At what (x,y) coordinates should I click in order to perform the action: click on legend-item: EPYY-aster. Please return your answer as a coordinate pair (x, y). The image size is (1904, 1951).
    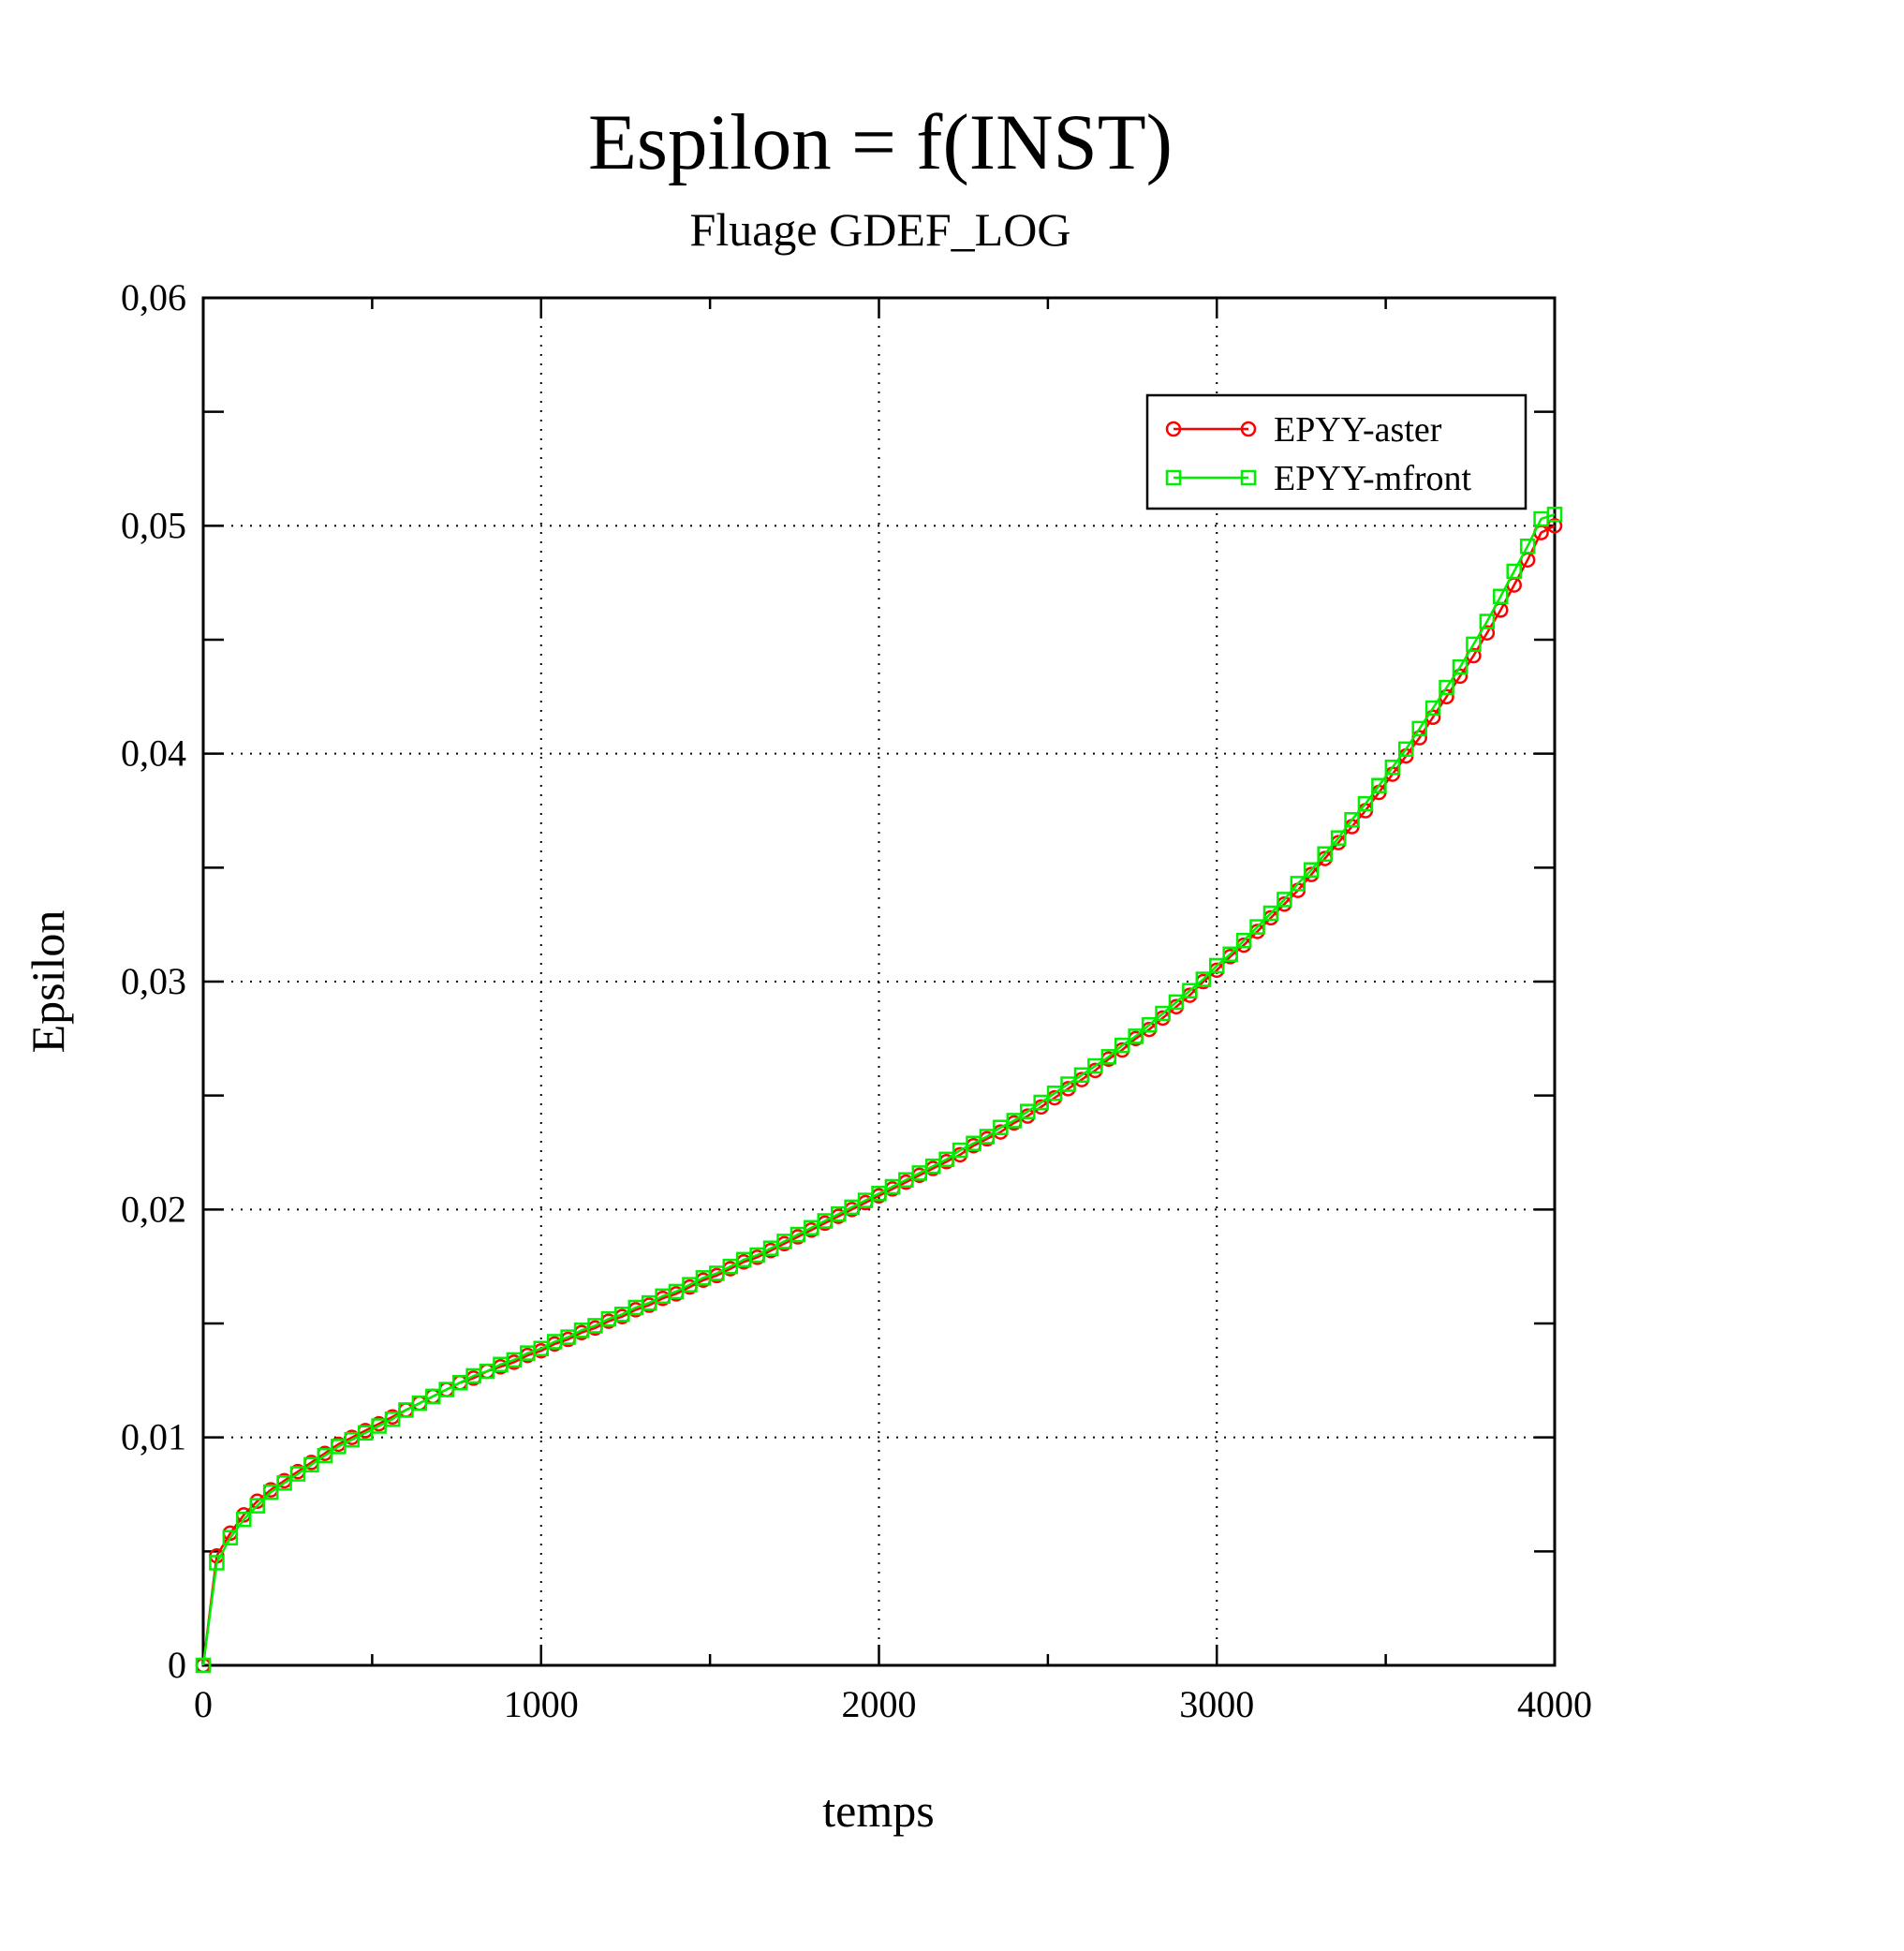
    Looking at the image, I should click on (1303, 430).